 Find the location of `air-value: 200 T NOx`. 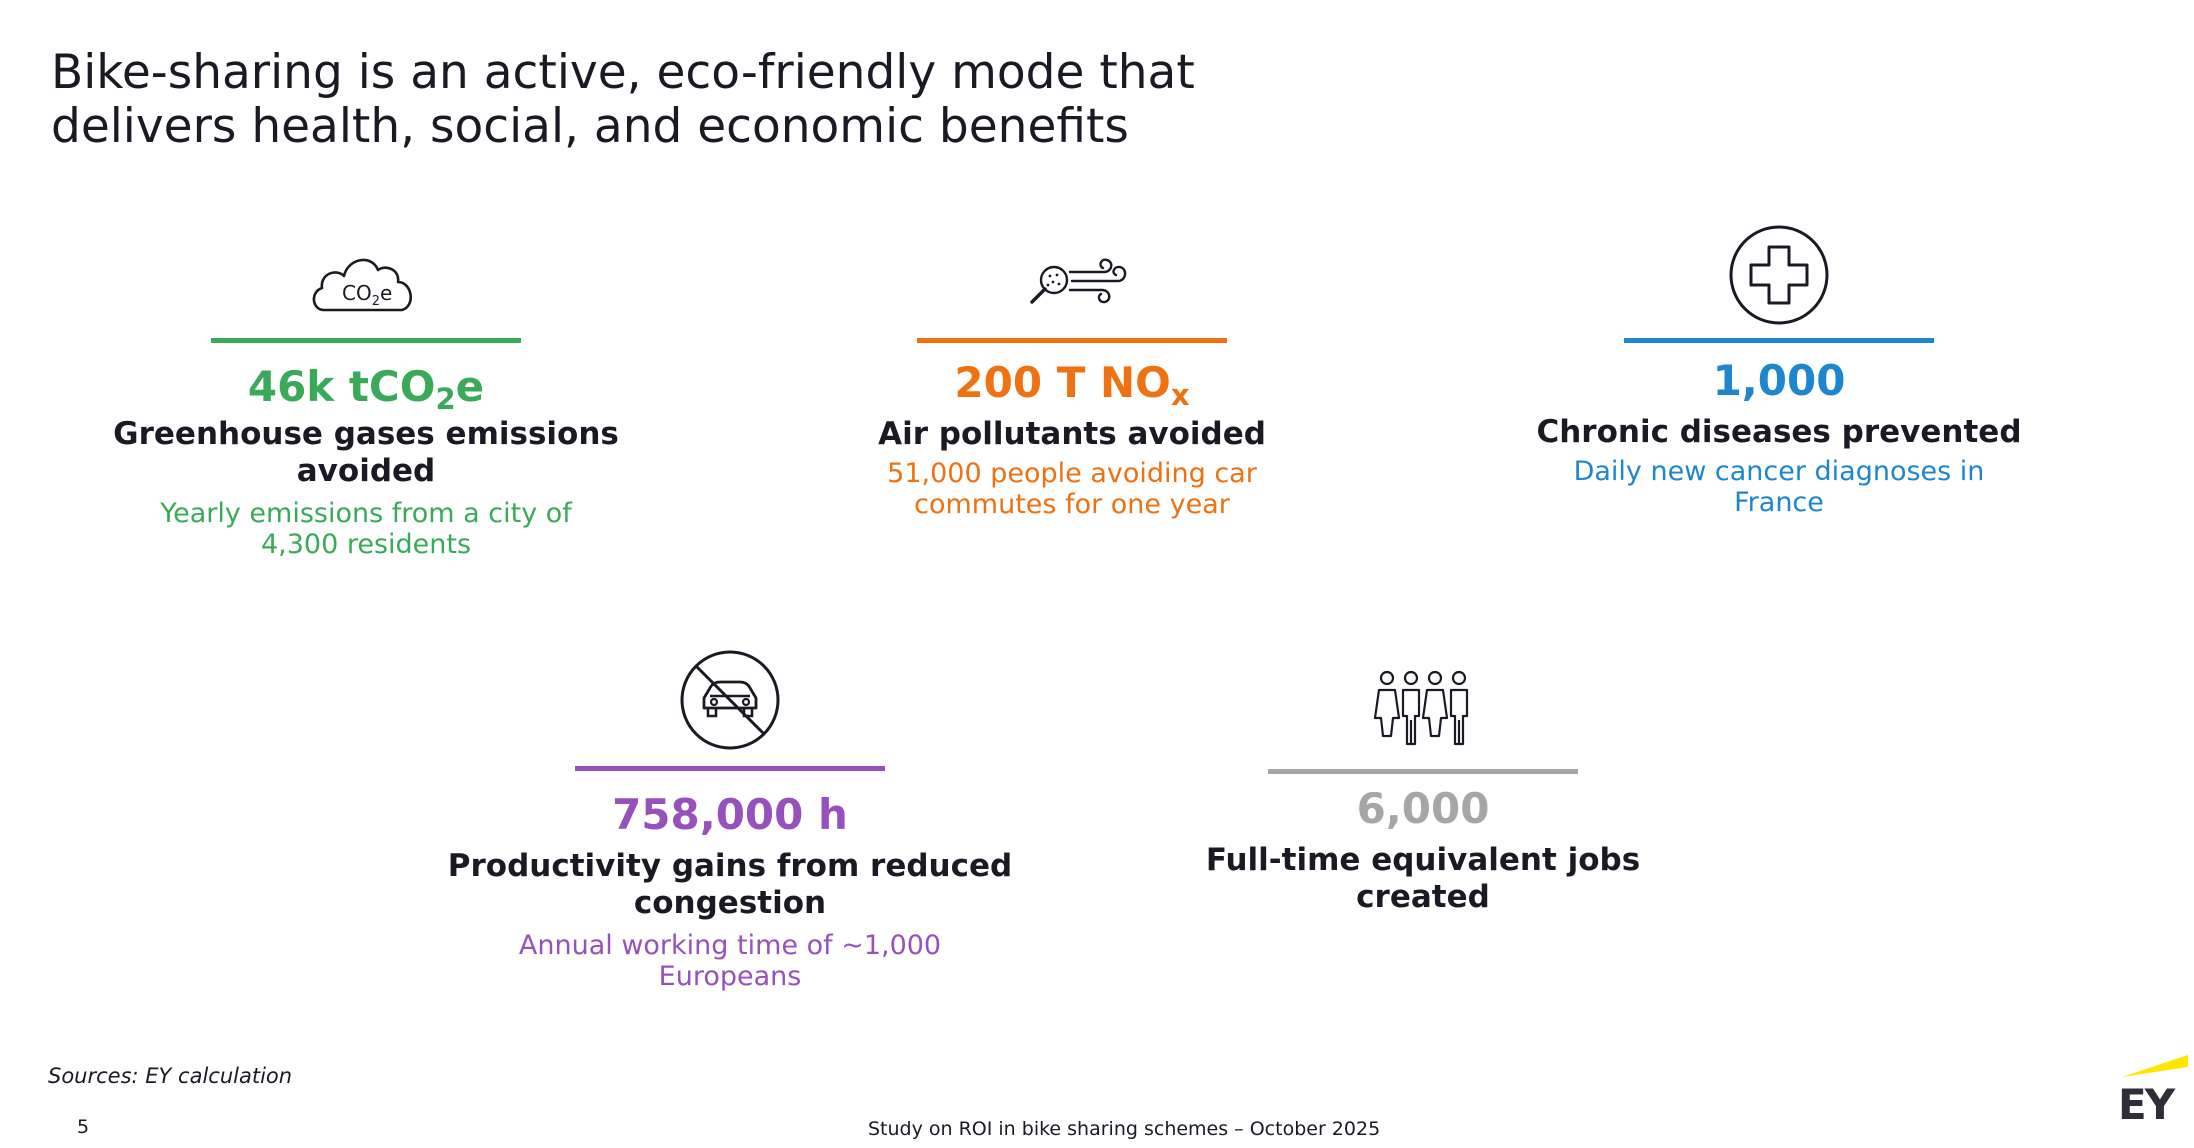

air-value: 200 T NOx is located at coordinates (1072, 385).